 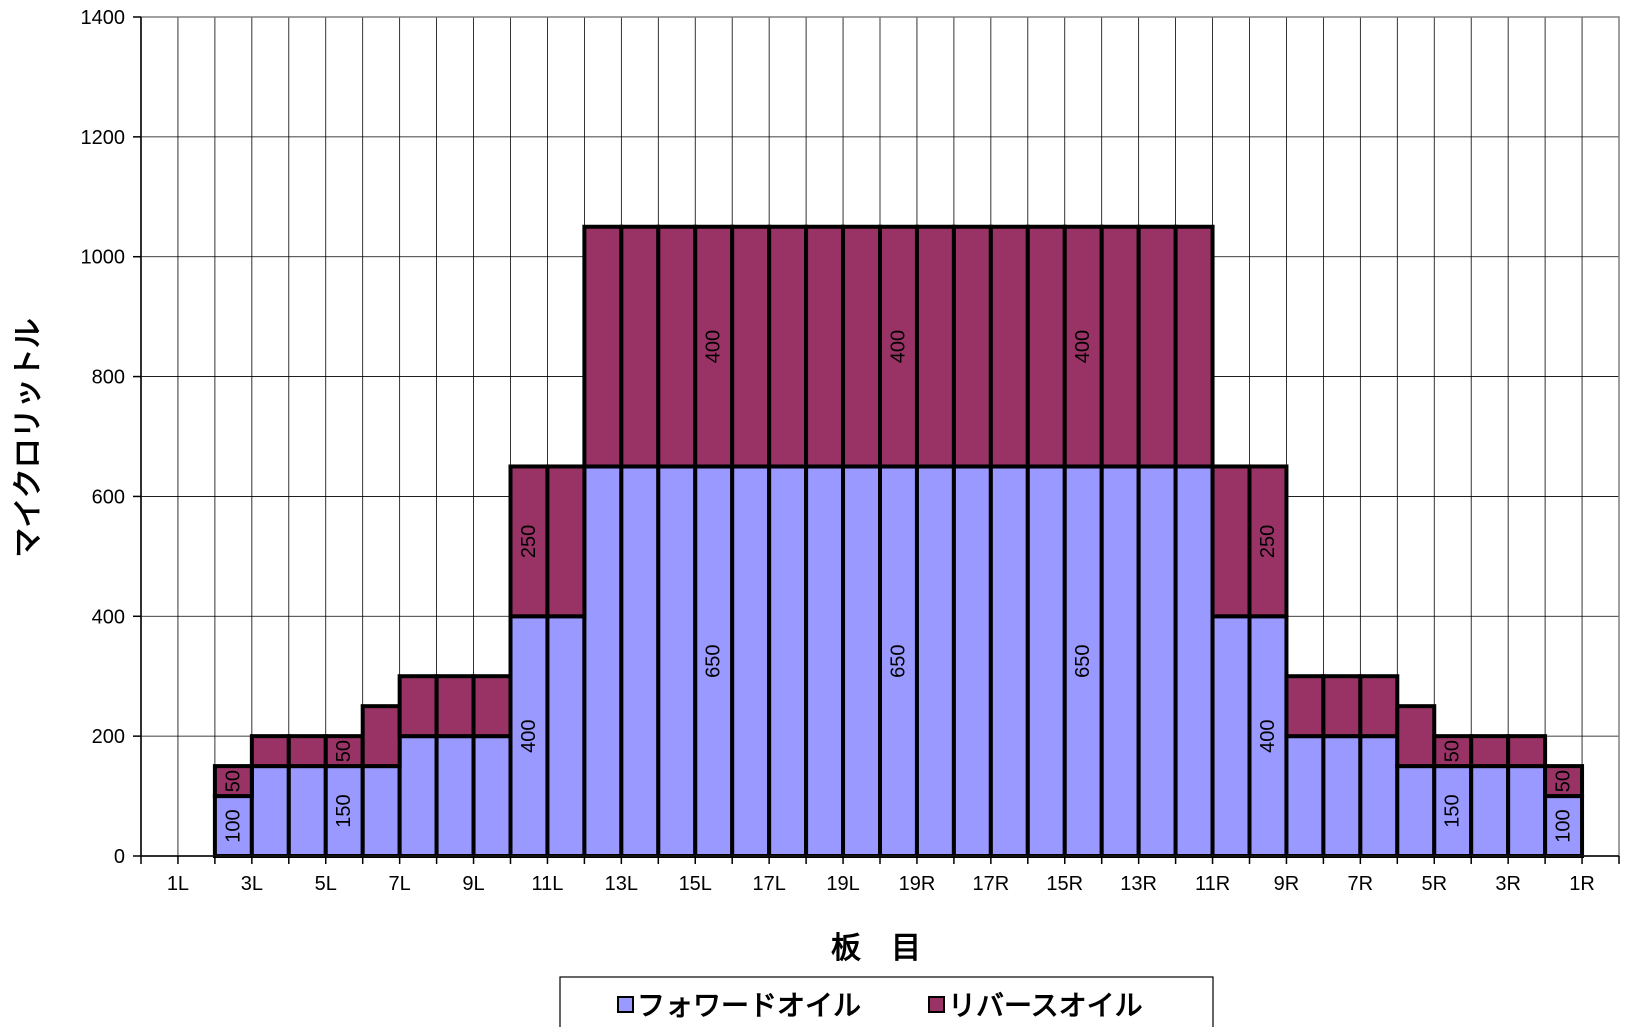 I want to click on bar-reverse-oil-19R, so click(x=935, y=346).